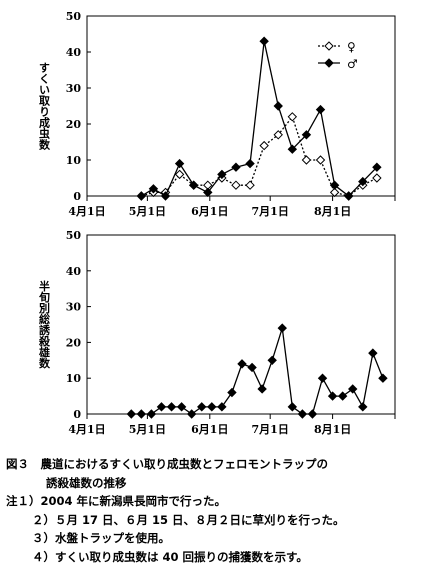  I want to click on caption-note-1: 注１）2004 年に新潟県長岡市で行った。, so click(116, 501).